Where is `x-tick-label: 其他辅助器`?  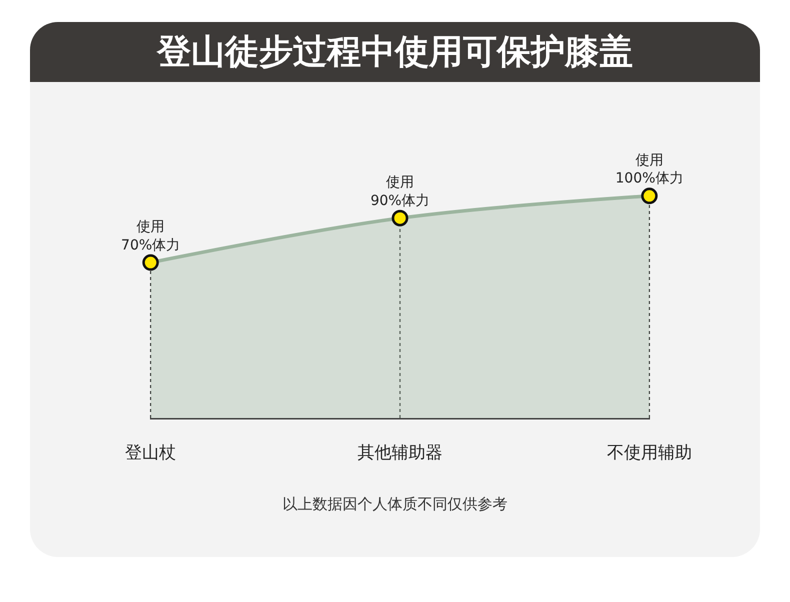
x-tick-label: 其他辅助器 is located at coordinates (400, 452).